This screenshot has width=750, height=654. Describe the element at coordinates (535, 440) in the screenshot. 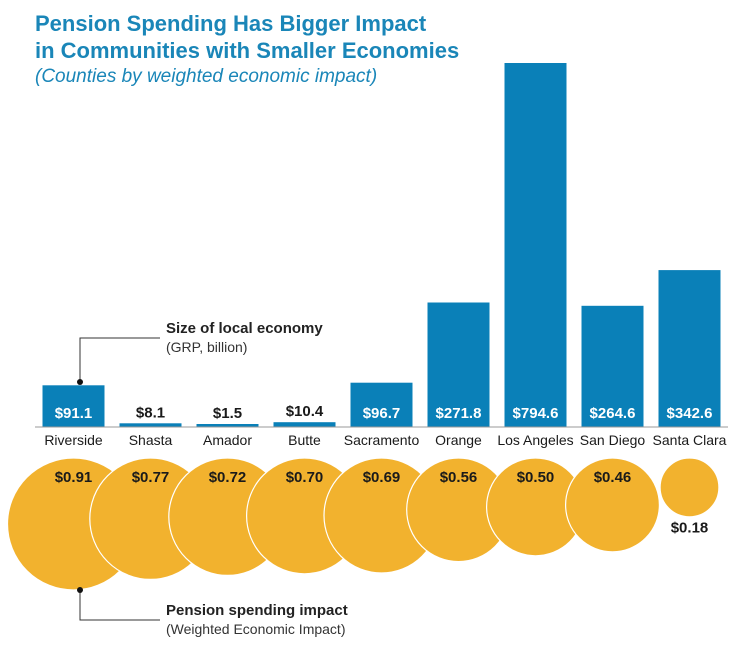

I see `category-label: Los Angeles` at that location.